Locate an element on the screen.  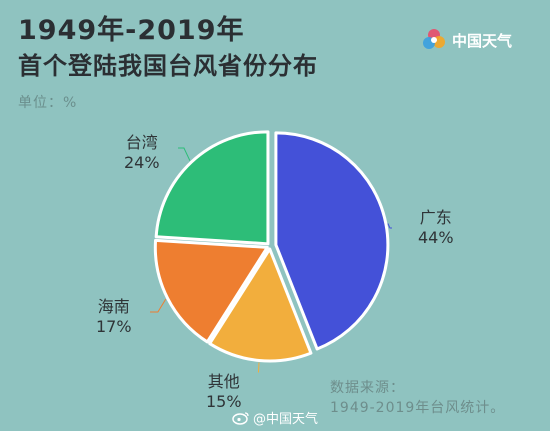
brand-logo: 中国天气 is located at coordinates (466, 40).